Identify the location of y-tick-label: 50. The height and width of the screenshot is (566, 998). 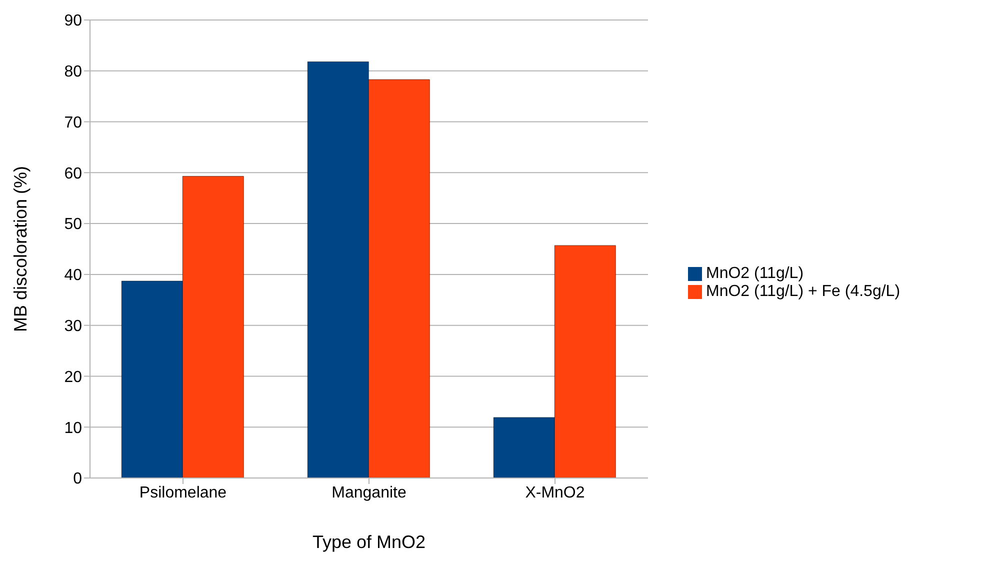
(73, 225).